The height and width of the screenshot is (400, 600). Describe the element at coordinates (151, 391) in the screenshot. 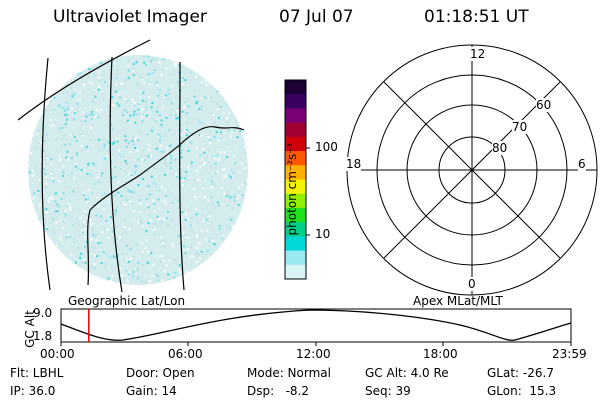

I see `info-gain: Gain: 14` at that location.